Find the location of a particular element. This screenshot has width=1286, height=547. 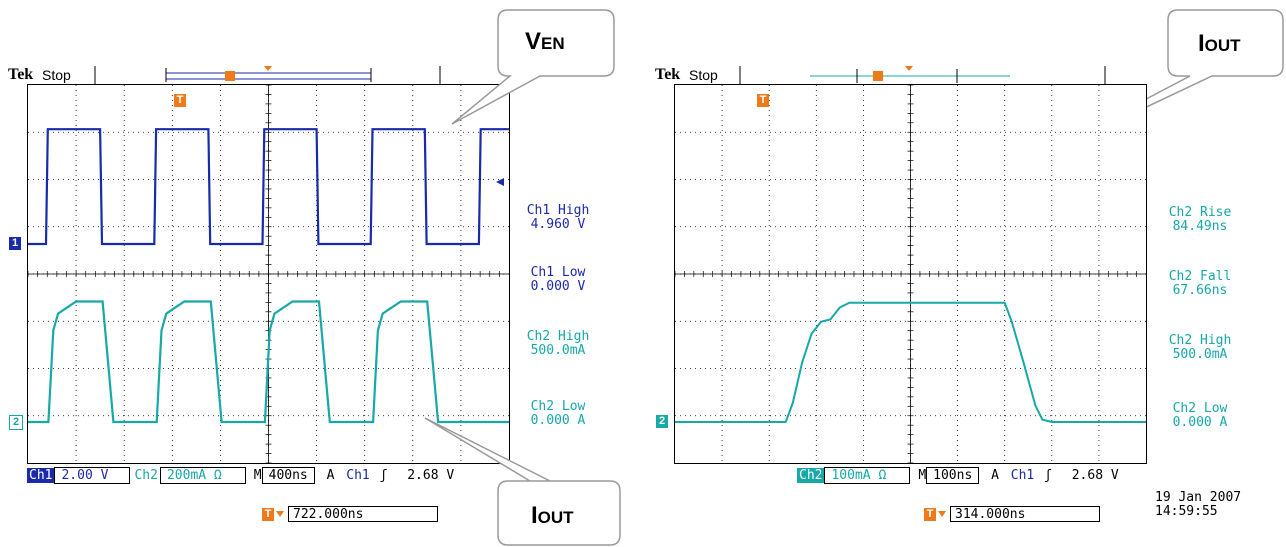

meas-ch2-high: Ch2 High 500.0mA is located at coordinates (558, 343).